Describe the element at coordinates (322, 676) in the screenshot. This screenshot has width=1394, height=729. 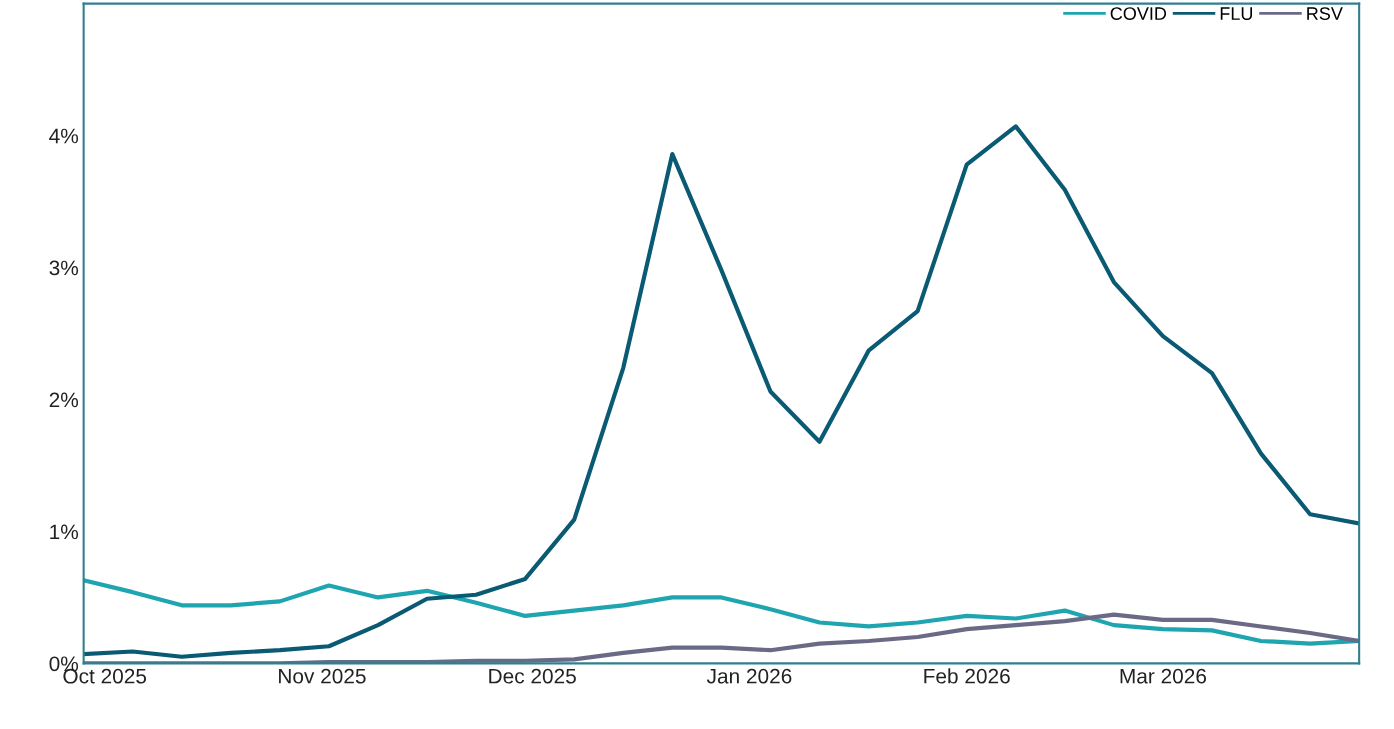
I see `x-tick-label: Nov 2025` at that location.